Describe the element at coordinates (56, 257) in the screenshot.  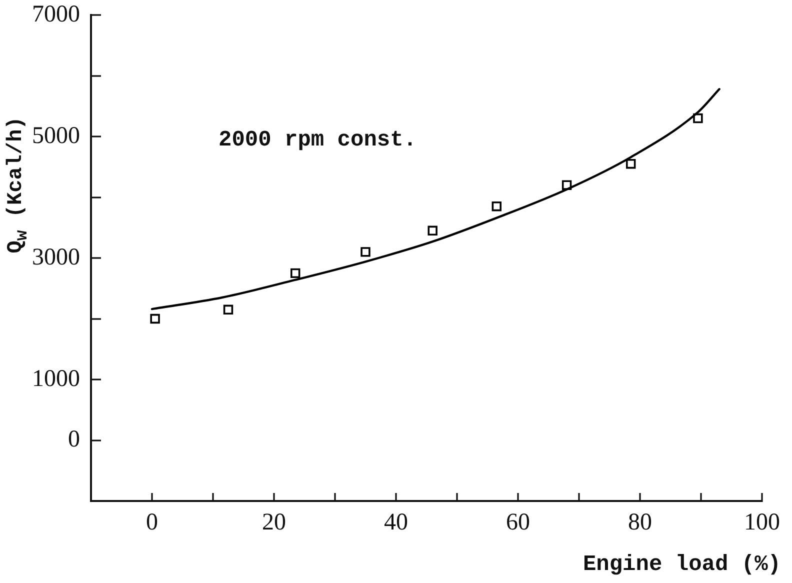
I see `y-tick-label: 3000` at that location.